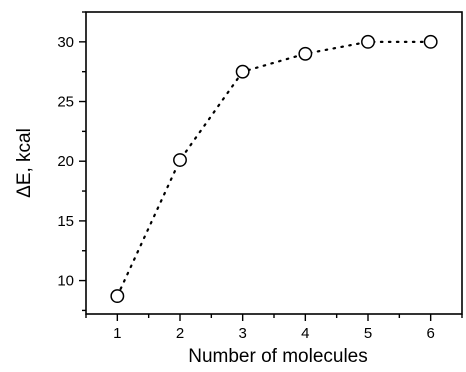  I want to click on x-tick-label: 3, so click(242, 333).